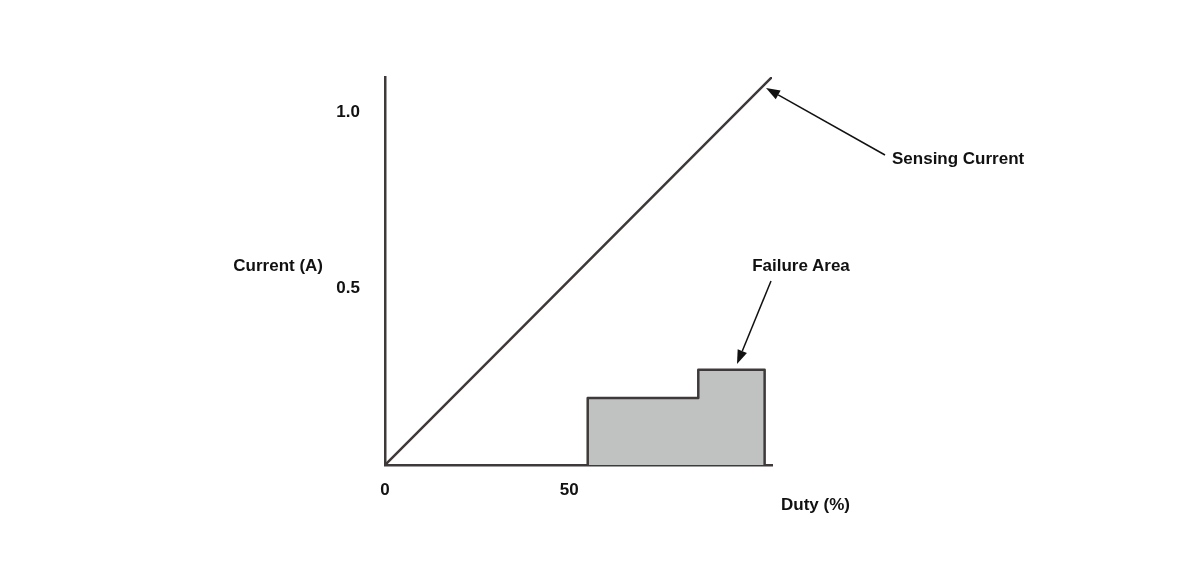  Describe the element at coordinates (569, 489) in the screenshot. I see `x-tick-label: 50` at that location.